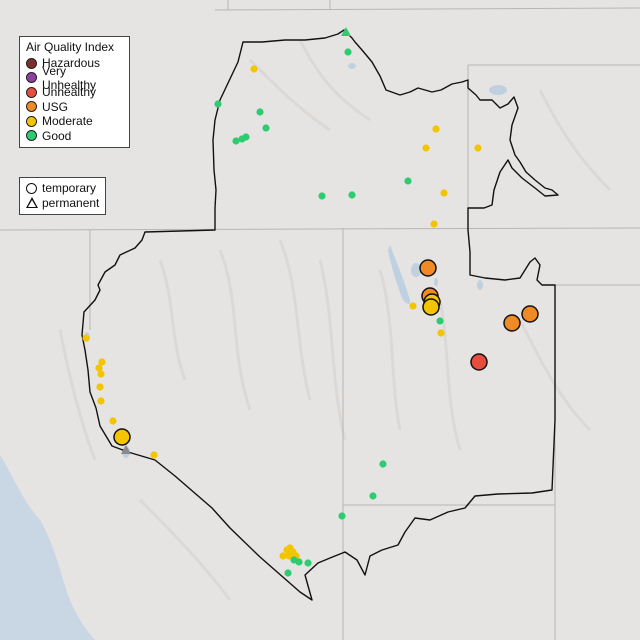 The height and width of the screenshot is (640, 640). Describe the element at coordinates (31, 121) in the screenshot. I see `moderate-swatch` at that location.